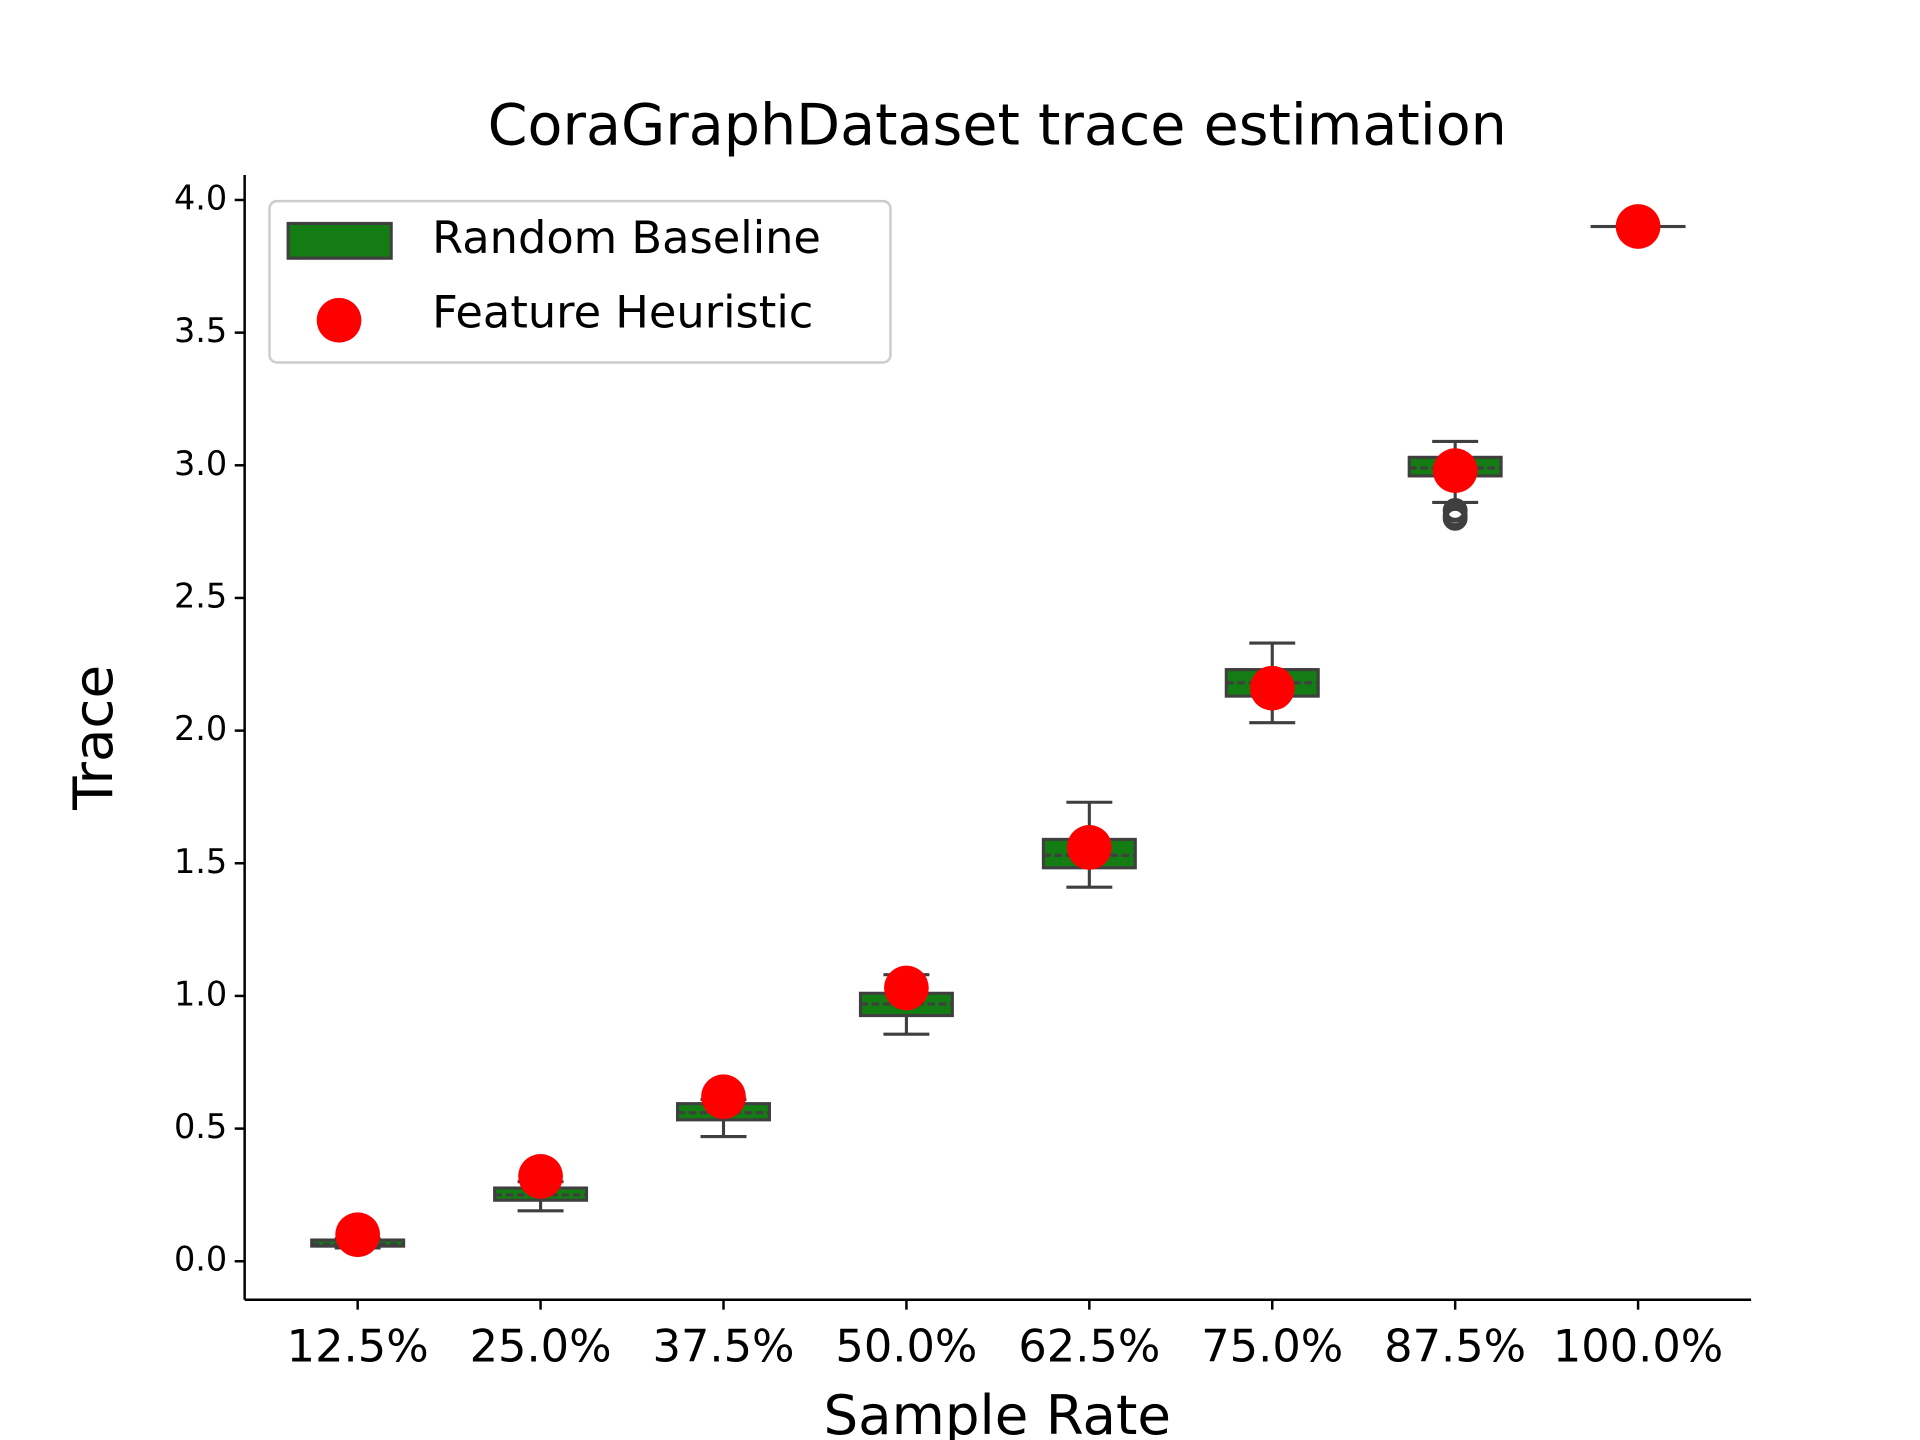  Describe the element at coordinates (998, 1411) in the screenshot. I see `x-axis-label: Sample Rate` at that location.